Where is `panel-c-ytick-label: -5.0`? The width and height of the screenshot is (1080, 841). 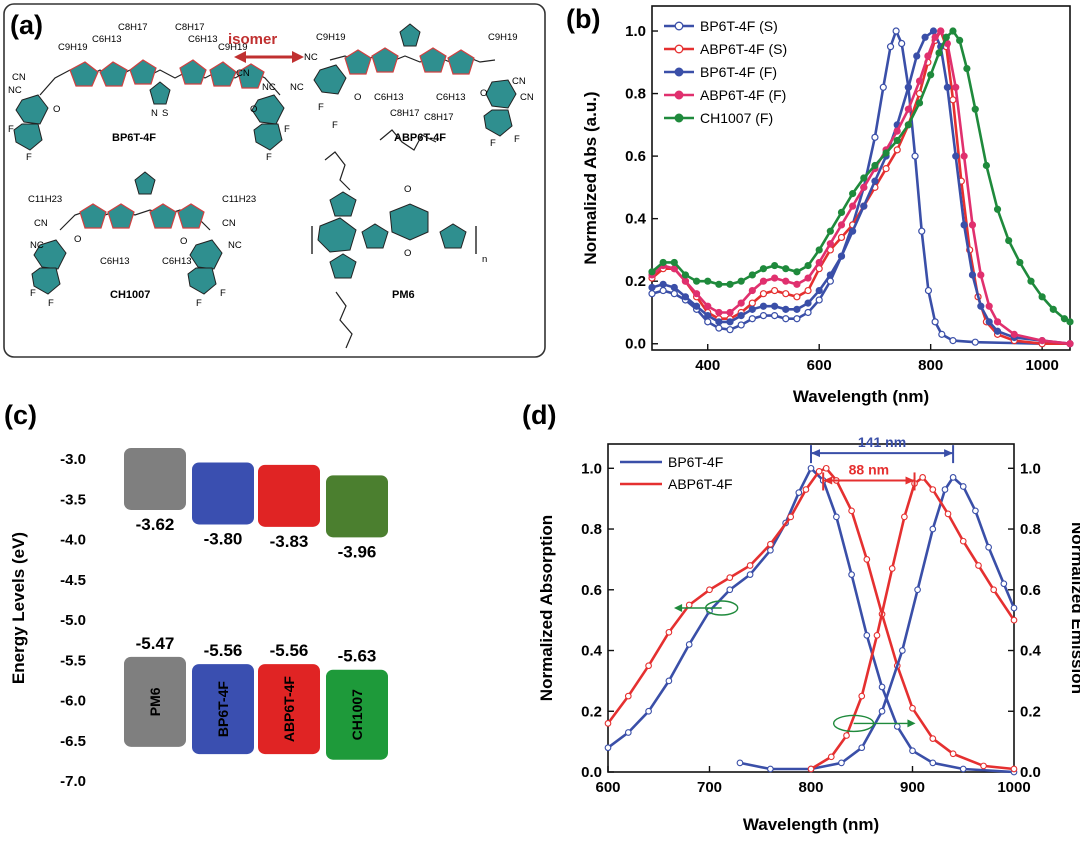
panel-c-ytick-label: -5.0 is located at coordinates (73, 620).